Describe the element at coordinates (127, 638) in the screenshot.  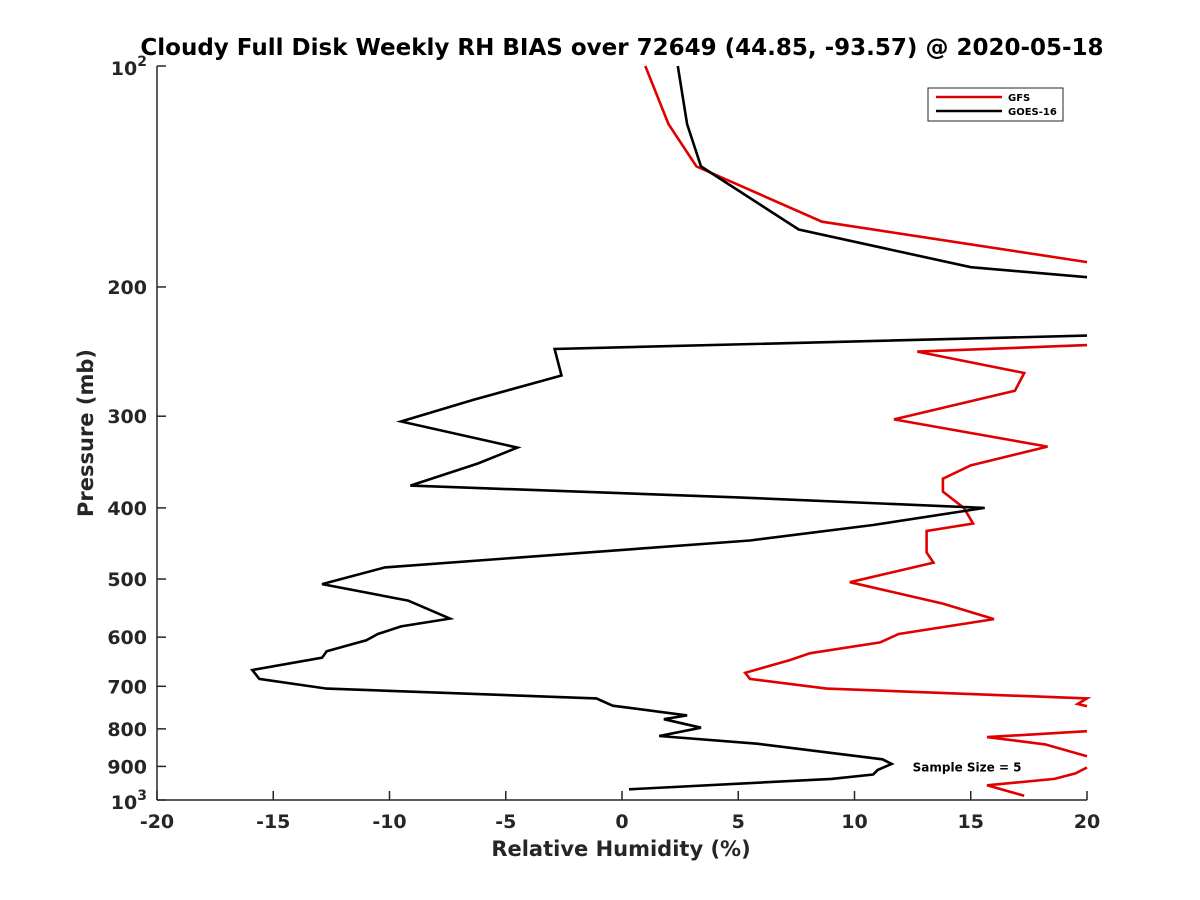
I see `y-tick-label: 600` at that location.